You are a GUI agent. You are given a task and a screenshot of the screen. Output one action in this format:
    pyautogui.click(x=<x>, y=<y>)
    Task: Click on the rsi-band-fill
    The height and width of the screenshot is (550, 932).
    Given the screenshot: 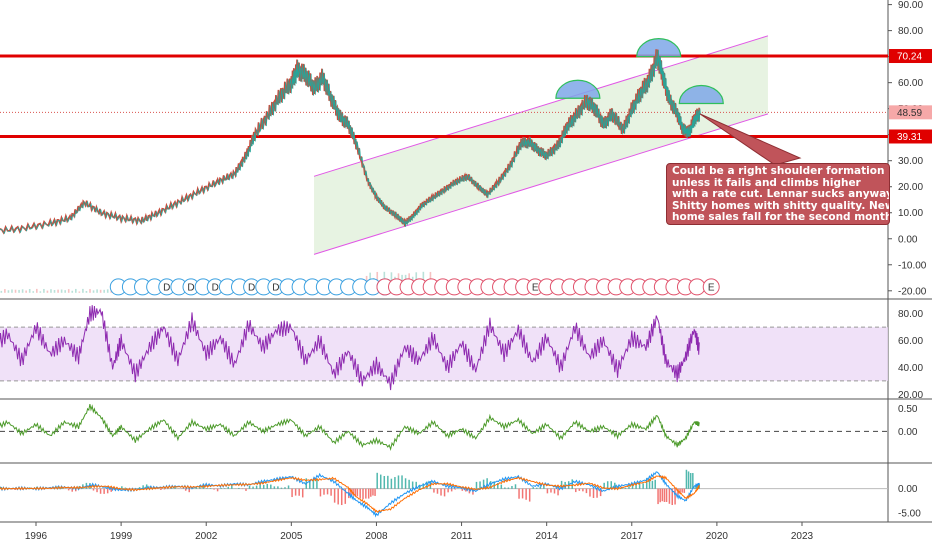 What is the action you would take?
    pyautogui.click(x=444, y=354)
    